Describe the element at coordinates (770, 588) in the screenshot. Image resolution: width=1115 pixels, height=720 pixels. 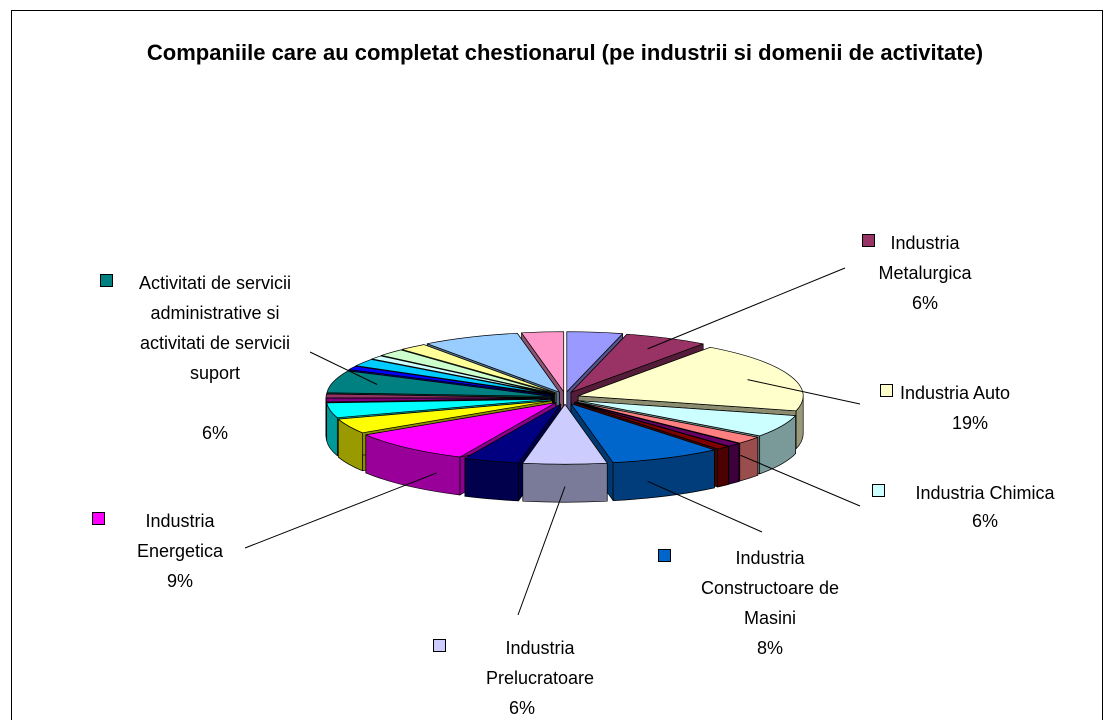
I see `slice-label: Industria Constructoare de Masini` at that location.